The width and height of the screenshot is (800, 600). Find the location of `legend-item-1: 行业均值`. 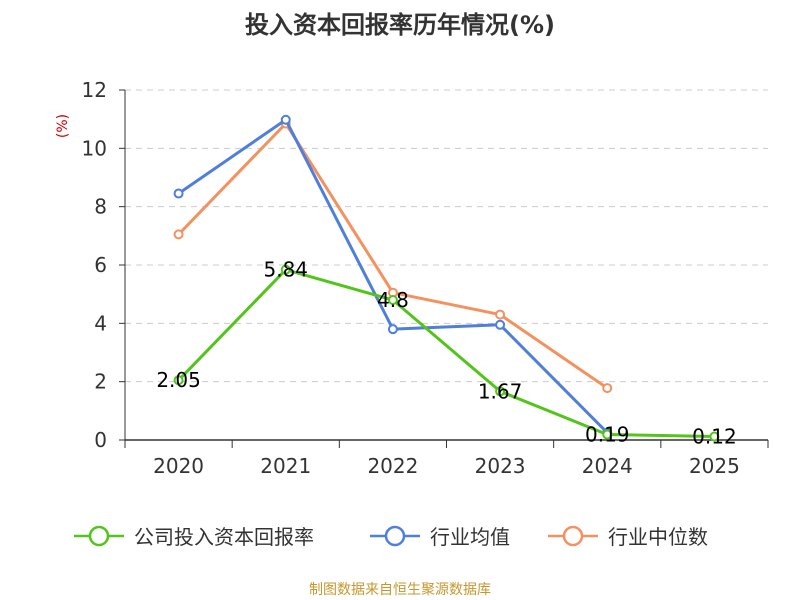

legend-item-1: 行业均值 is located at coordinates (440, 537).